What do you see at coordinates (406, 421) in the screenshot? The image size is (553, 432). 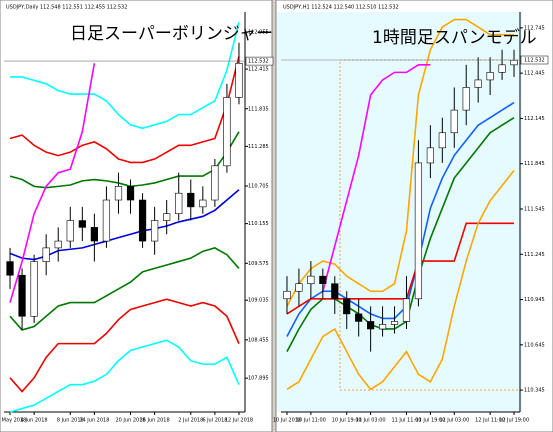 I see `x-tick-label: 11 Jul 11:00` at bounding box center [406, 421].